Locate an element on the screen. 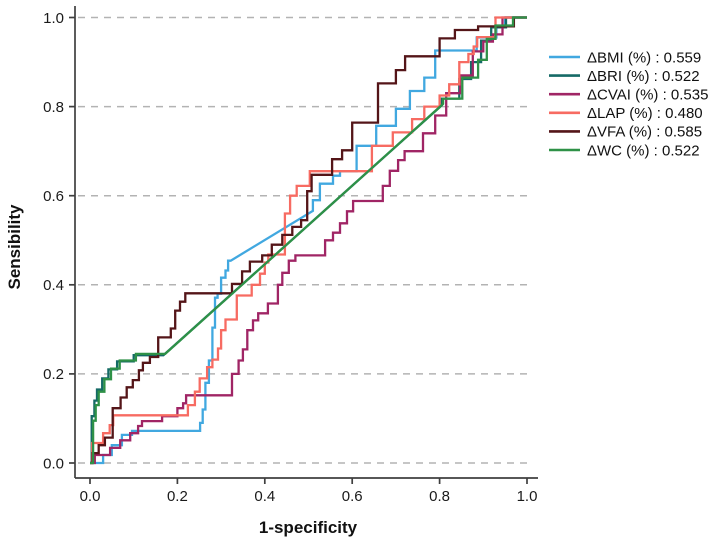 The width and height of the screenshot is (718, 544). y-tick-label: 0.4 is located at coordinates (53, 285).